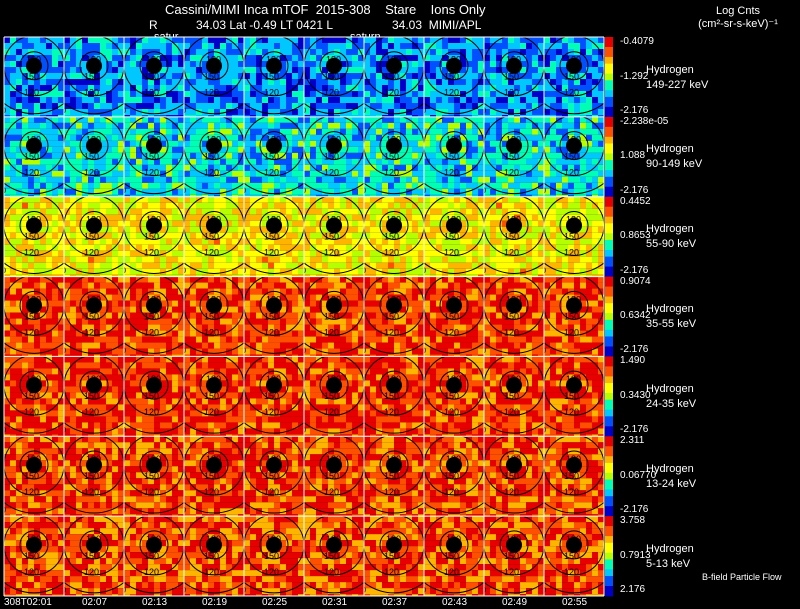 The width and height of the screenshot is (800, 609). I want to click on colorbar-segment, so click(609, 195).